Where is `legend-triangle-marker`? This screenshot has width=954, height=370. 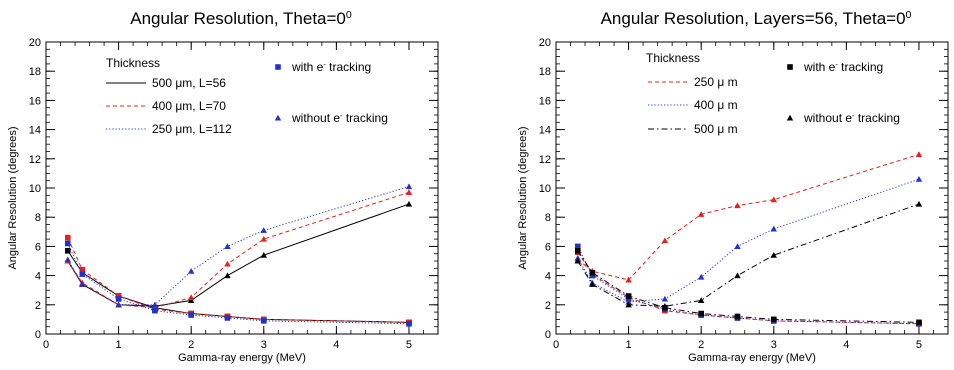 legend-triangle-marker is located at coordinates (790, 117).